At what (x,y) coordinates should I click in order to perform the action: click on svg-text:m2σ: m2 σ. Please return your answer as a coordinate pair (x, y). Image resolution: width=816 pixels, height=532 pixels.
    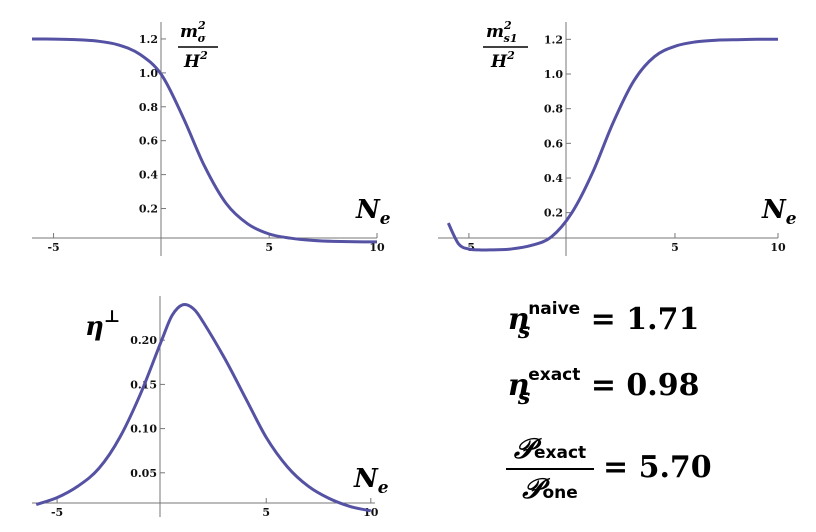
    Looking at the image, I should click on (193, 32).